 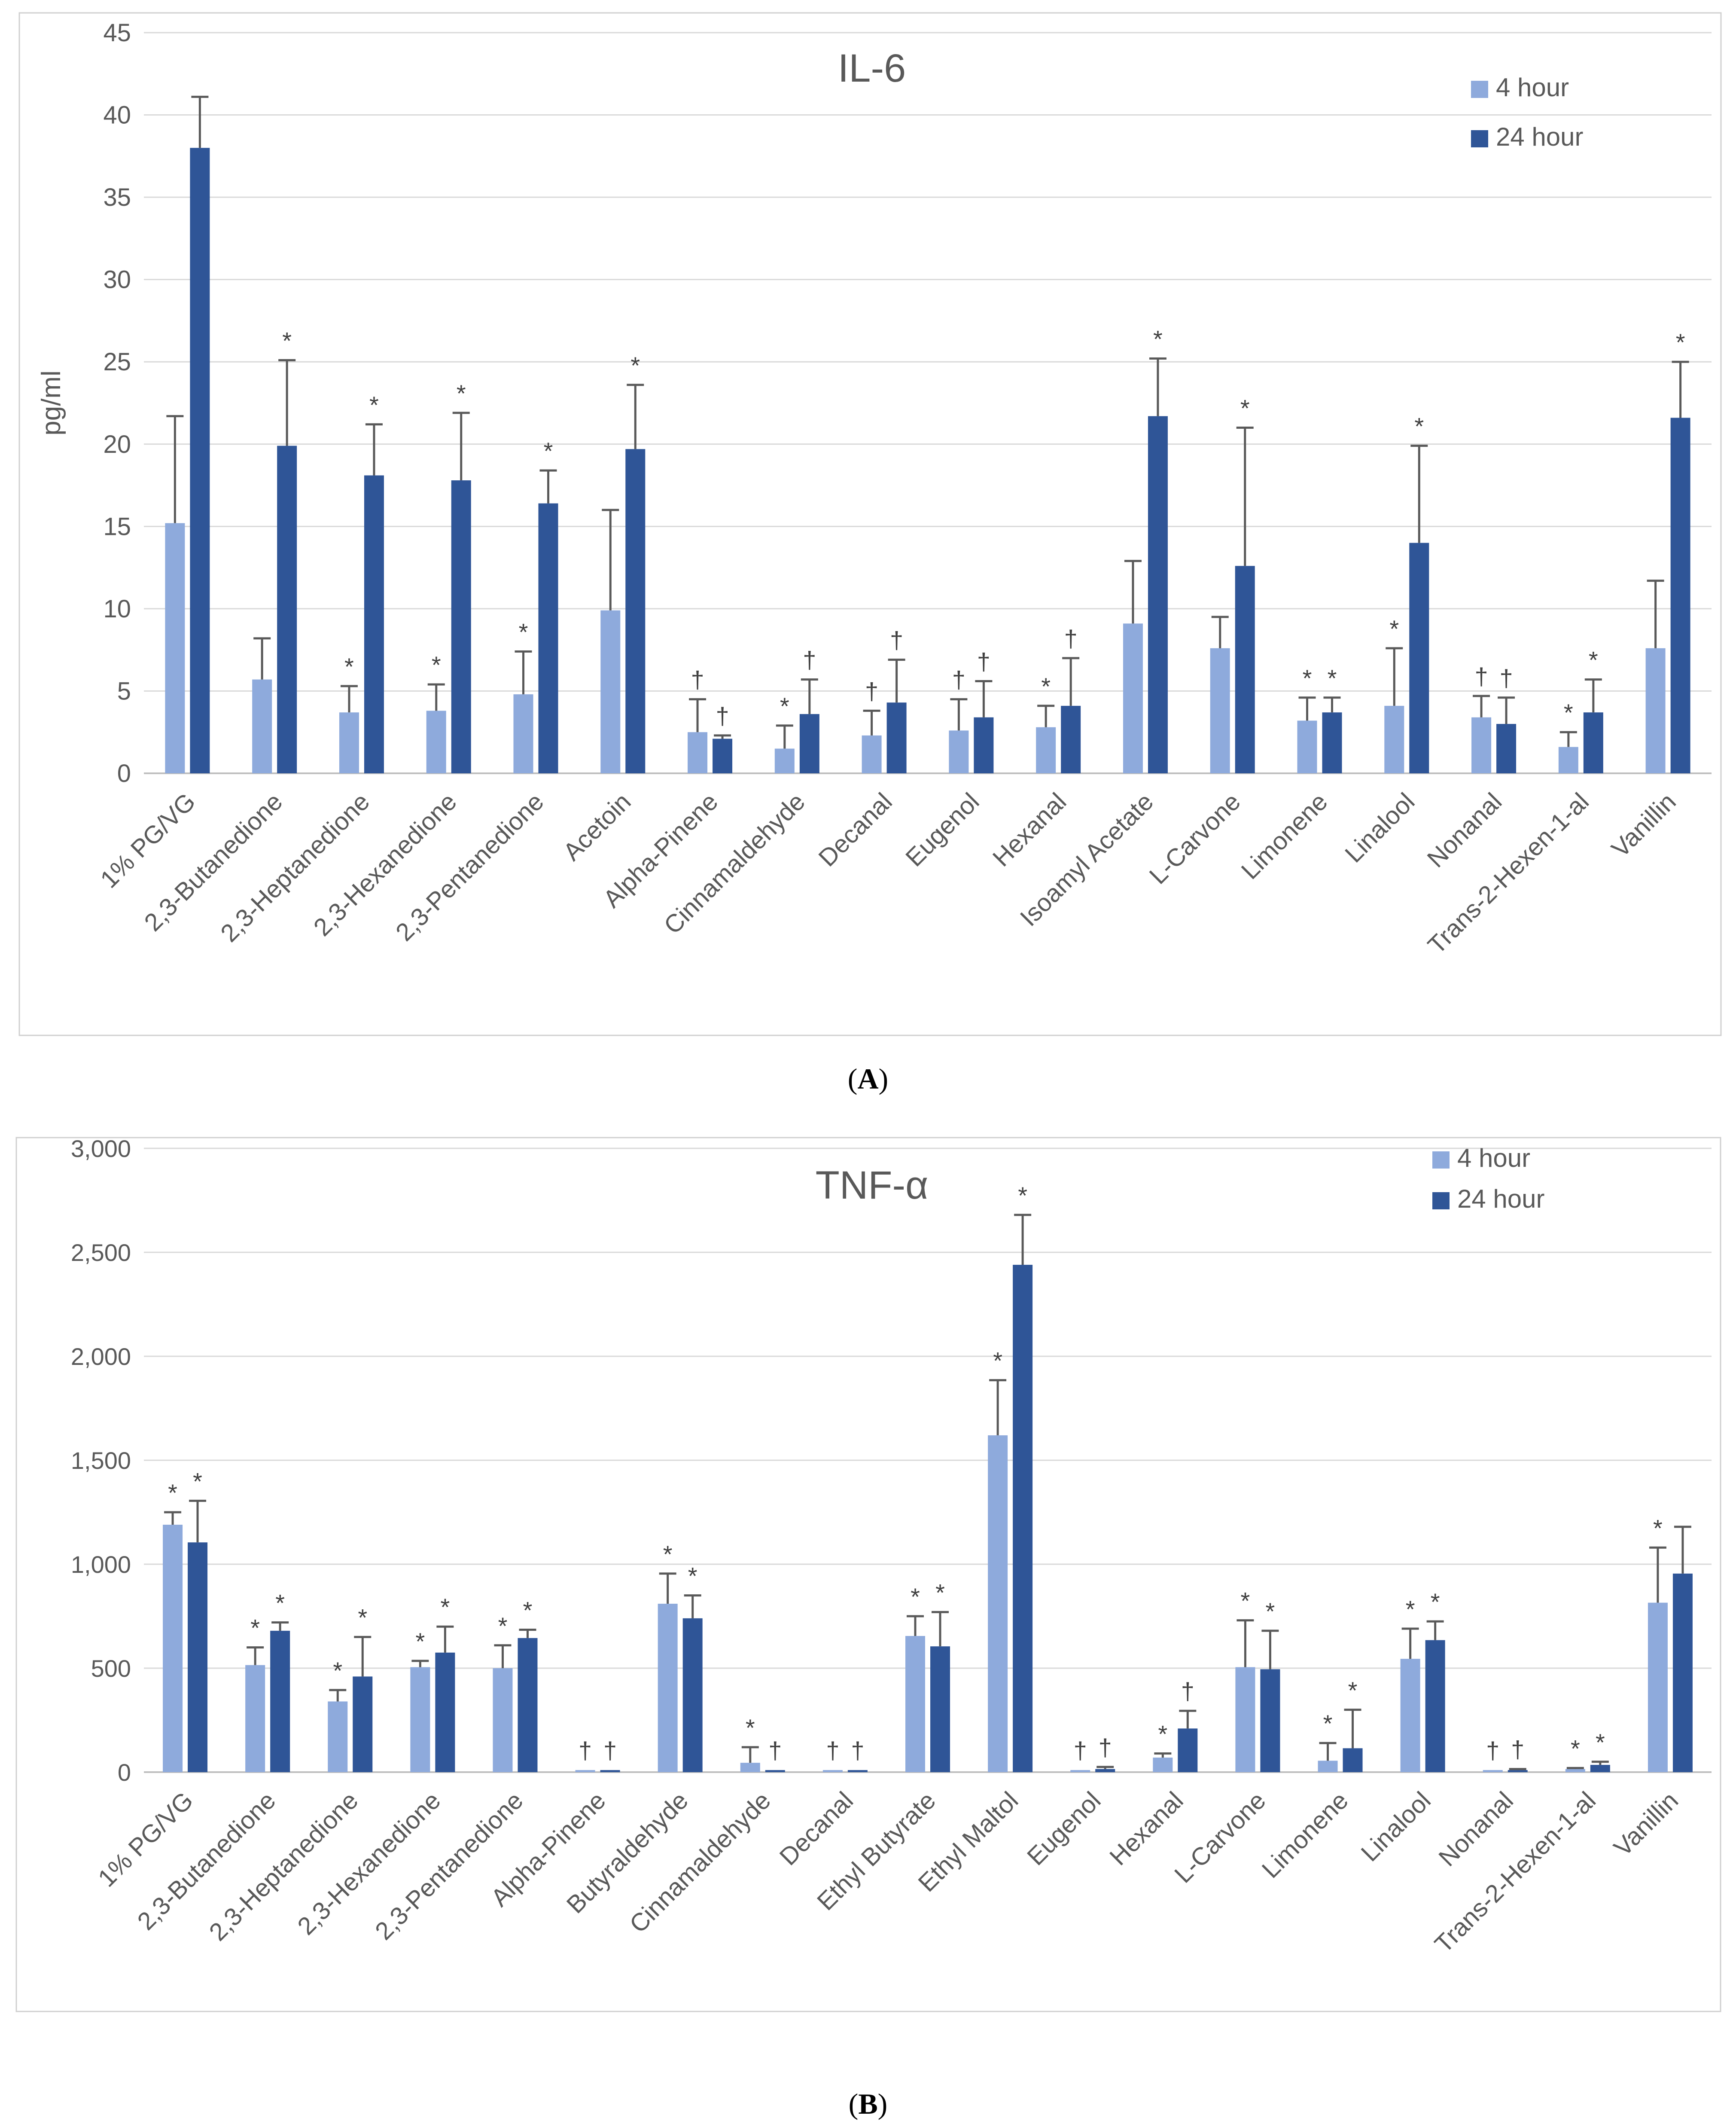 What do you see at coordinates (117, 362) in the screenshot?
I see `y-tick-label: 25` at bounding box center [117, 362].